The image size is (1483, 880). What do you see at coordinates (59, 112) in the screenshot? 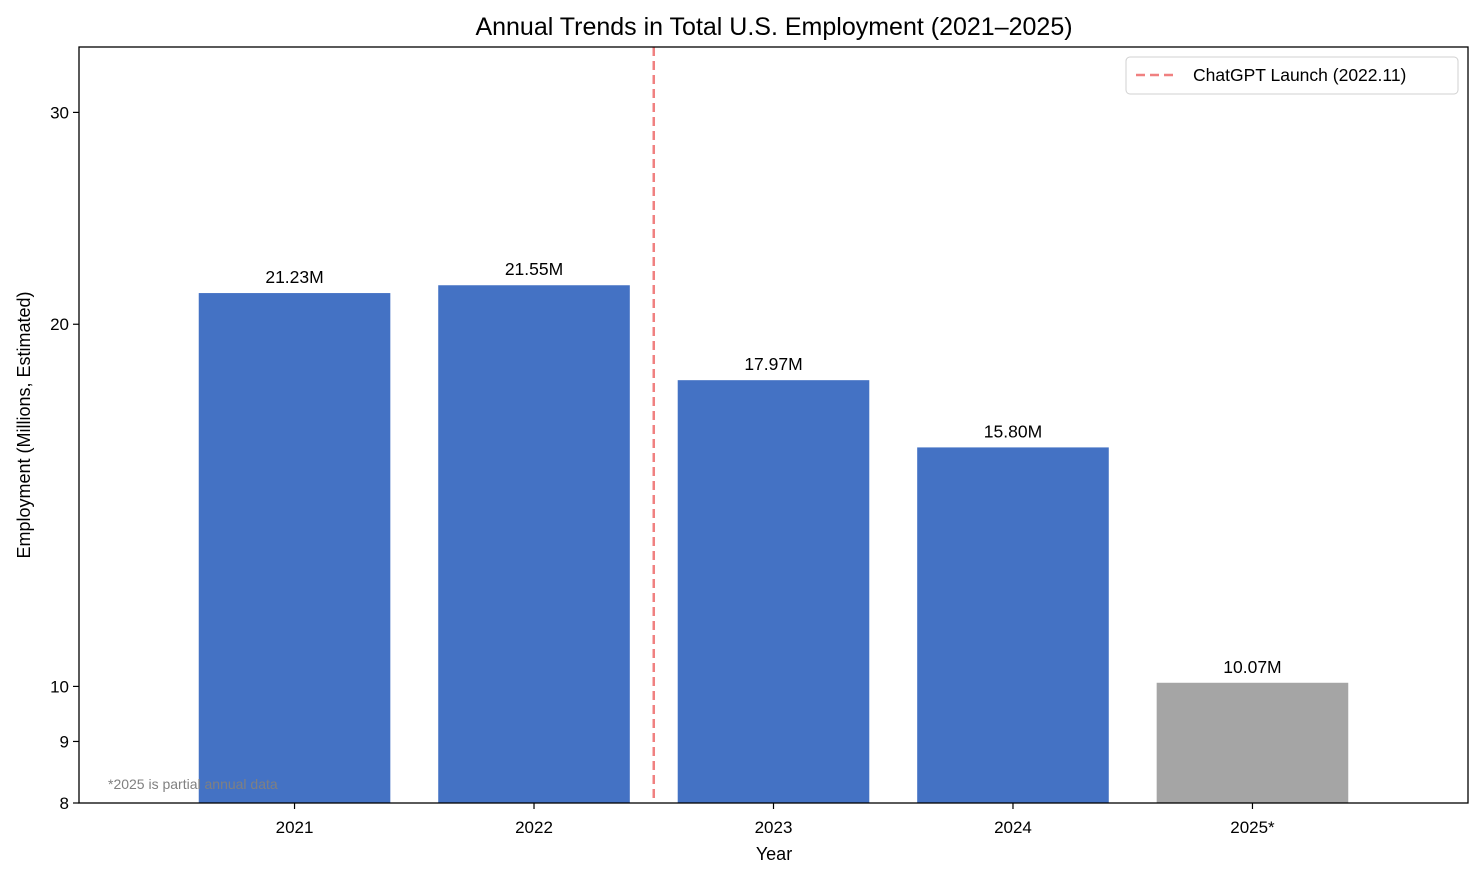
I see `y-tick-label: 30` at bounding box center [59, 112].